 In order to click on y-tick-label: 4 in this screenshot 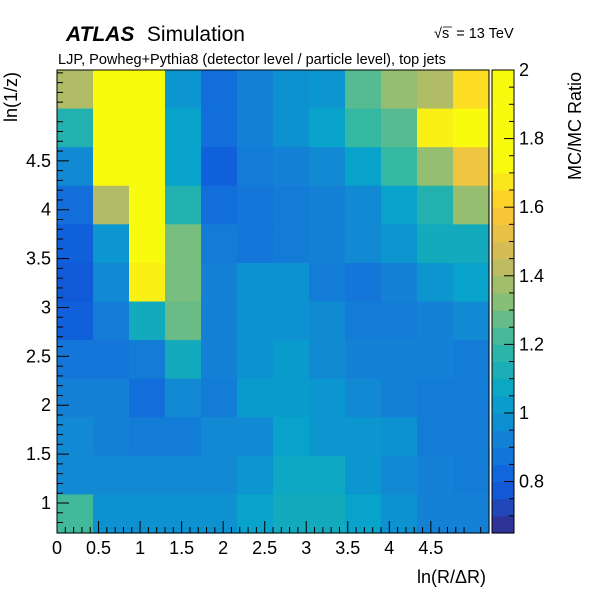, I will do `click(46, 210)`.